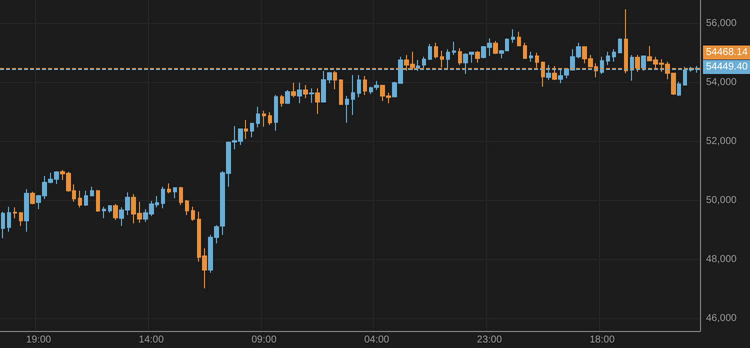 This screenshot has height=348, width=750. What do you see at coordinates (722, 23) in the screenshot?
I see `y-tick-label: 56,000` at bounding box center [722, 23].